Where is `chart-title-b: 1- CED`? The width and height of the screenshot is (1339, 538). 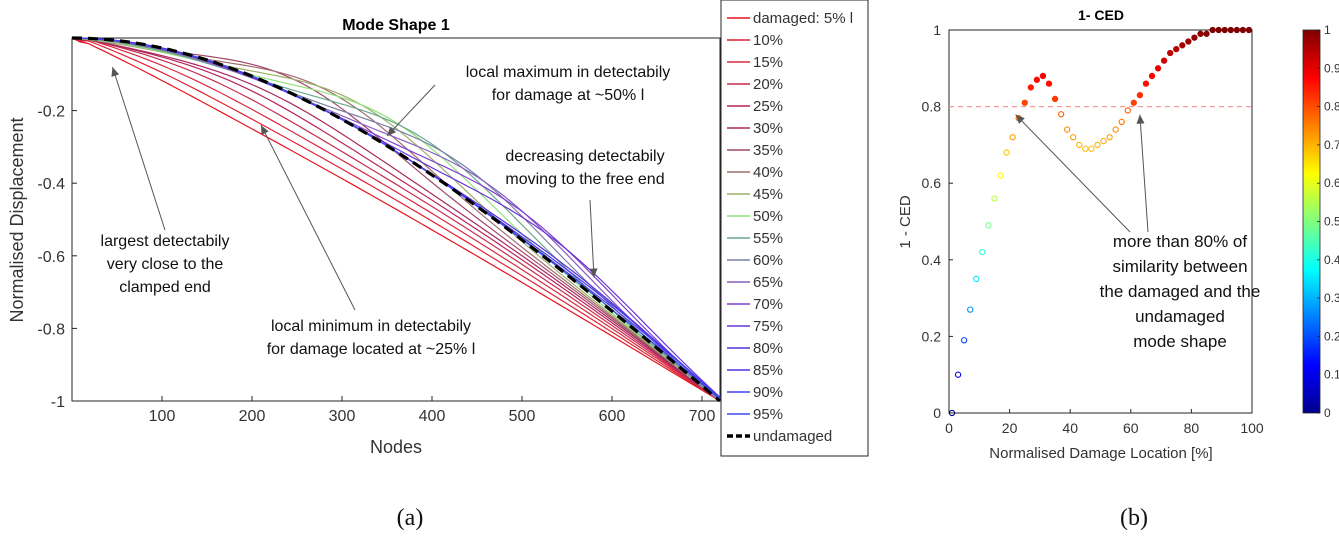 chart-title-b: 1- CED is located at coordinates (1101, 15).